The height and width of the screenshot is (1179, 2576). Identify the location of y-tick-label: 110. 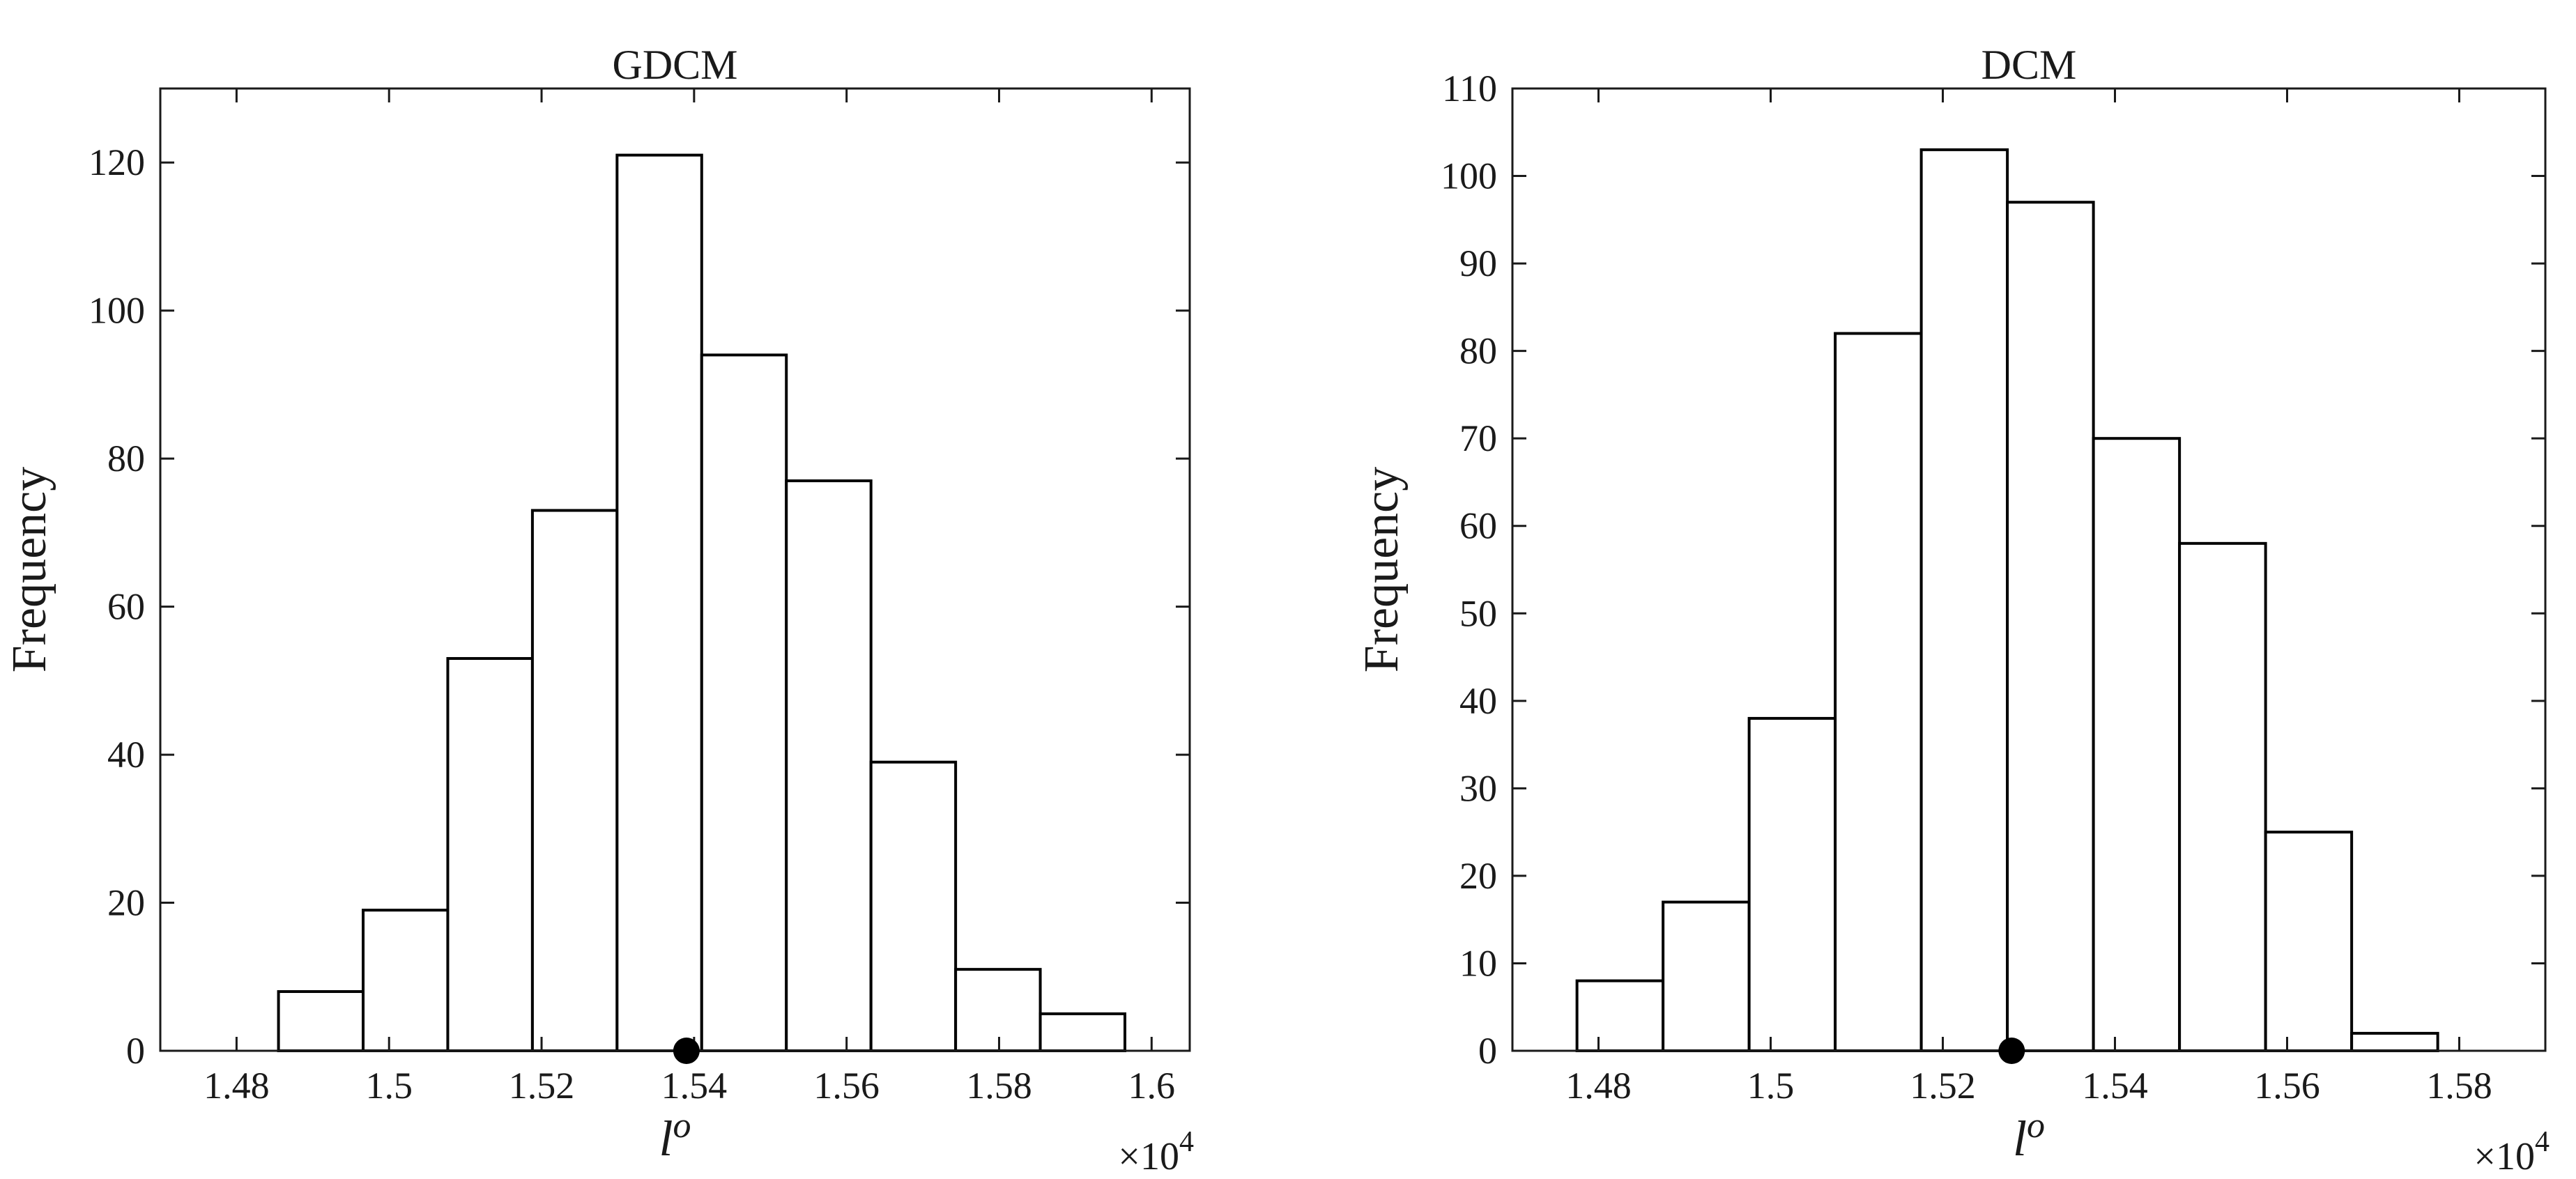
(1470, 88).